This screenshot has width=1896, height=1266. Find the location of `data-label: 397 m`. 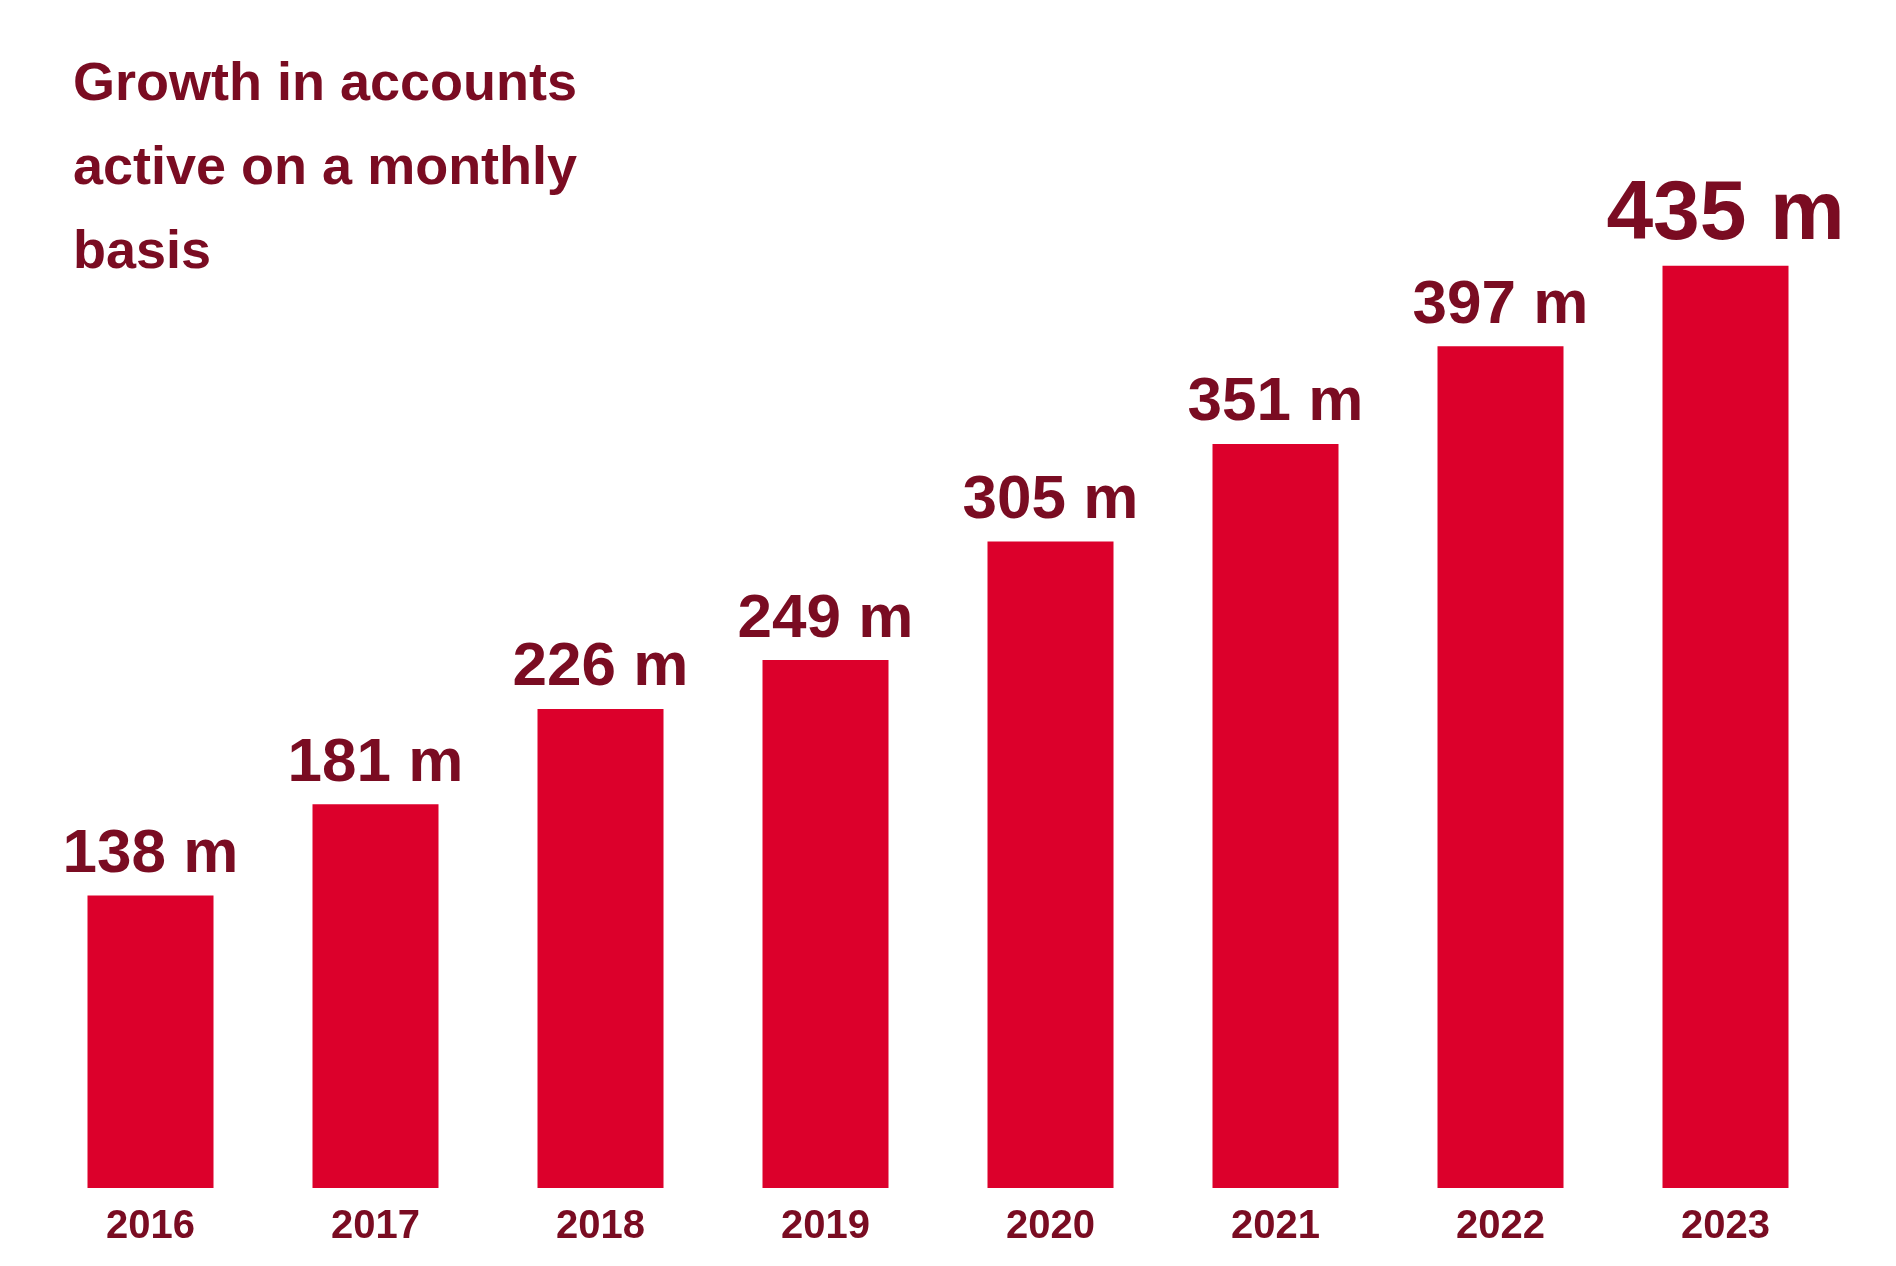

data-label: 397 m is located at coordinates (1500, 301).